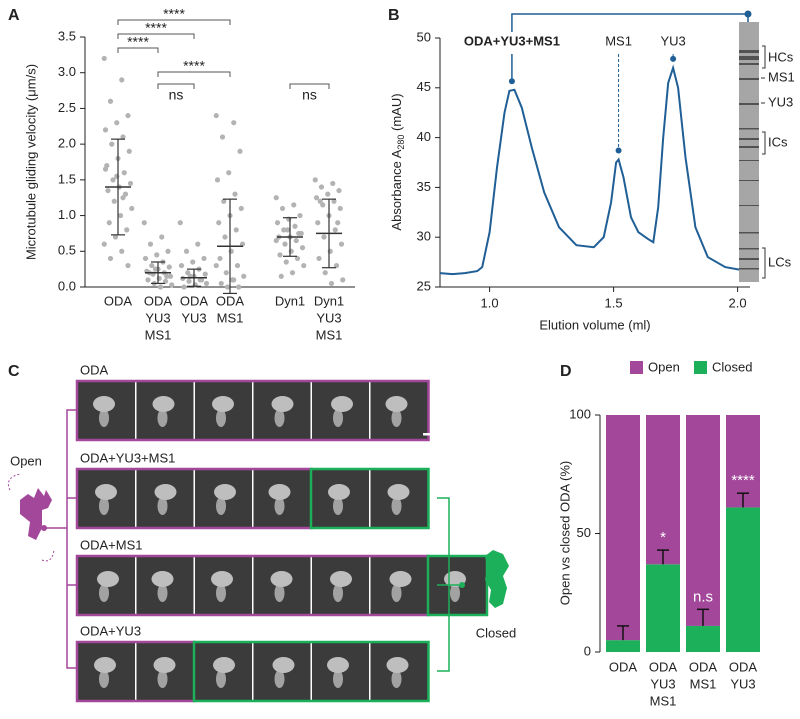 Image resolution: width=800 pixels, height=719 pixels. What do you see at coordinates (110, 630) in the screenshot?
I see `row-label: ODA+YU3` at bounding box center [110, 630].